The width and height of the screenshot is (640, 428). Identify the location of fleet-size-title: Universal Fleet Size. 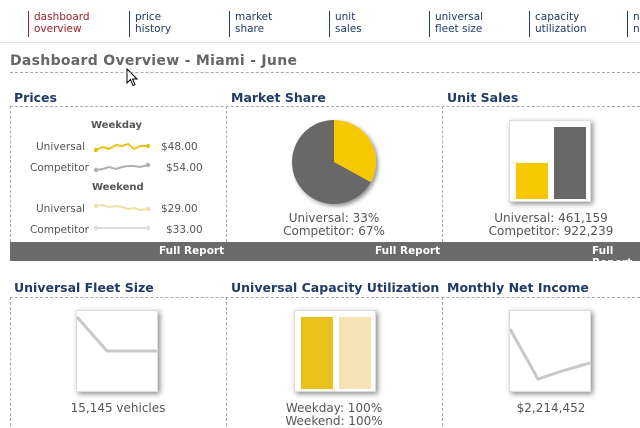
(84, 287).